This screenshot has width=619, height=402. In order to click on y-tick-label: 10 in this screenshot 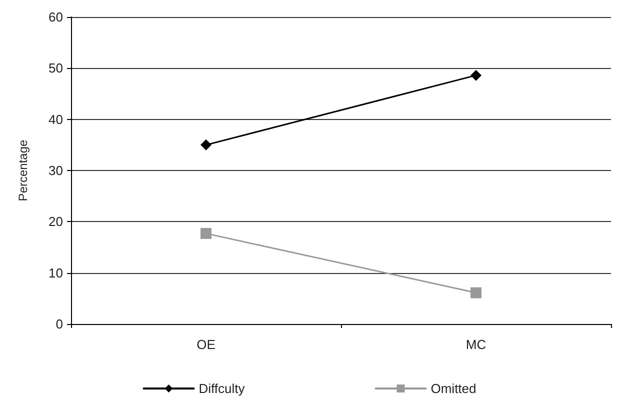, I will do `click(55, 272)`.